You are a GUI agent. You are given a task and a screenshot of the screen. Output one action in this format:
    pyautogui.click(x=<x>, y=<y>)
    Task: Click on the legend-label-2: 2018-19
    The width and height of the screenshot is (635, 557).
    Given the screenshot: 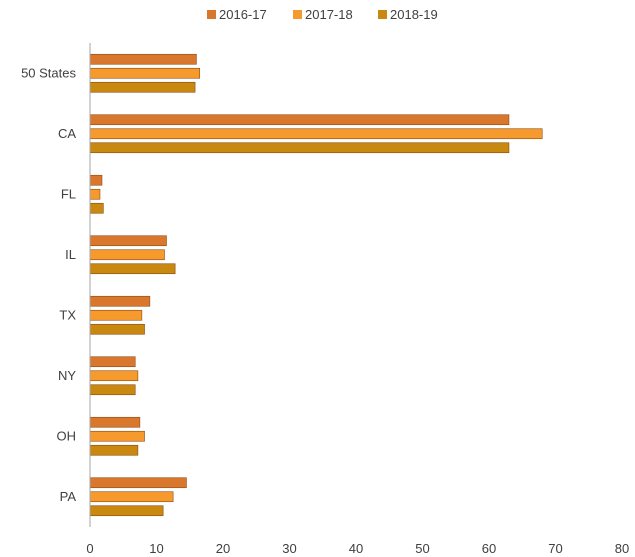 What is the action you would take?
    pyautogui.click(x=414, y=14)
    